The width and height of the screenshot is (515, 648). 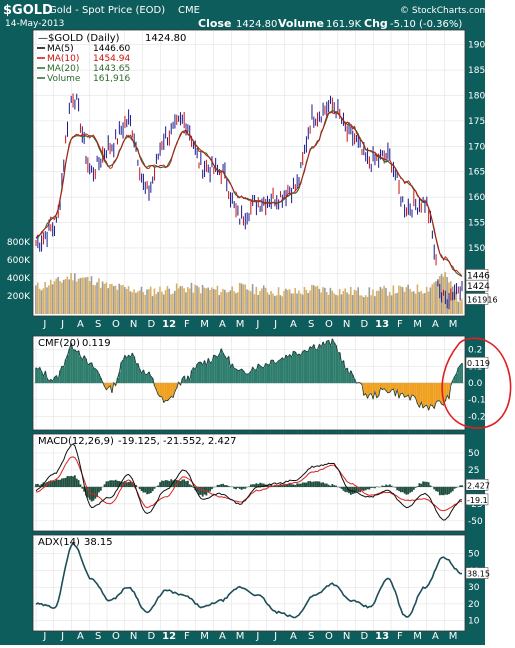 What do you see at coordinates (444, 11) in the screenshot?
I see `copyright: © StockCharts.com` at bounding box center [444, 11].